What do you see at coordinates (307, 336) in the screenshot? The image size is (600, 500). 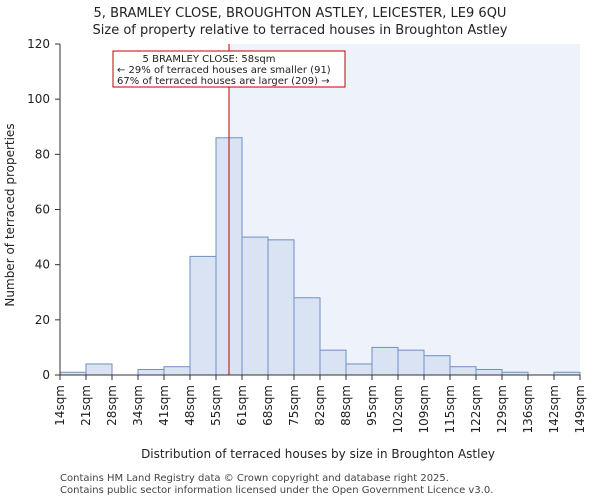 I see `bar-75sqm` at bounding box center [307, 336].